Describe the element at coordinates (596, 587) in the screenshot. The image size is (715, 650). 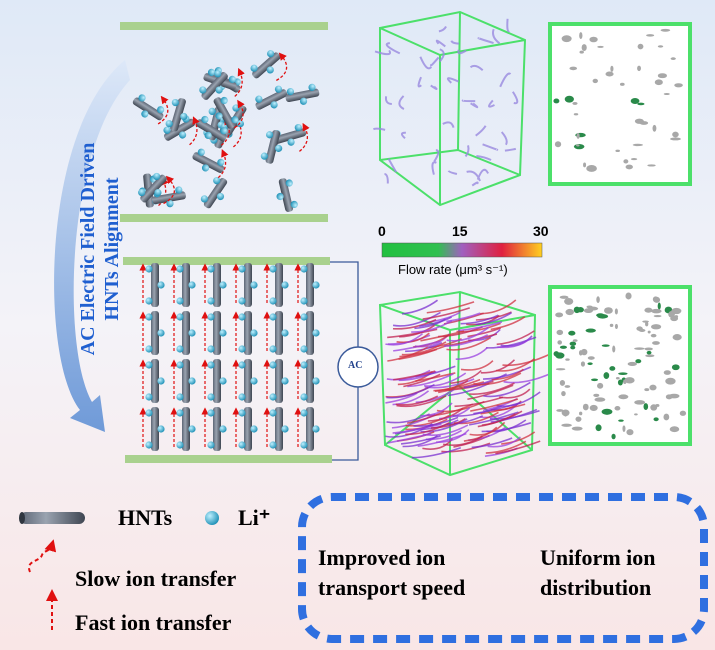
I see `benefit-uniform-line2: distribution` at that location.